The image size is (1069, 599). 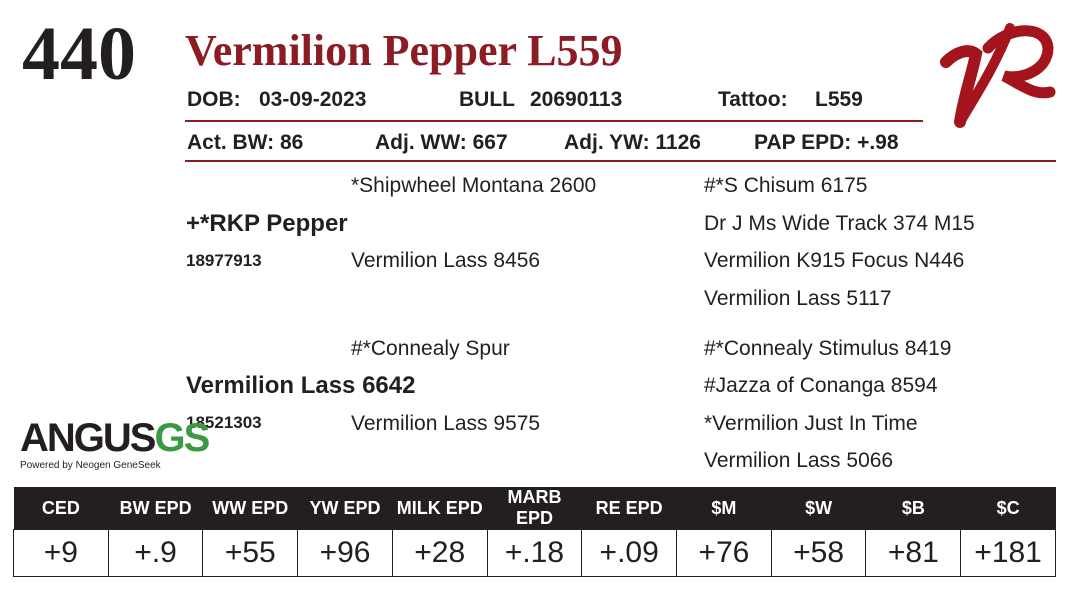 What do you see at coordinates (313, 99) in the screenshot?
I see `dob-value: 03-09-2023` at bounding box center [313, 99].